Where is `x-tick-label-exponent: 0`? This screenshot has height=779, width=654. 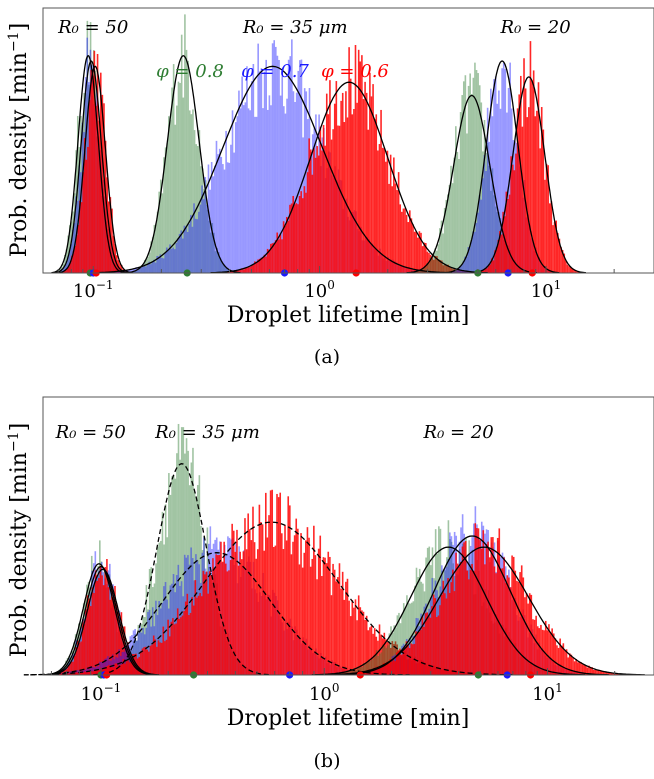 x-tick-label-exponent: 0 is located at coordinates (336, 688).